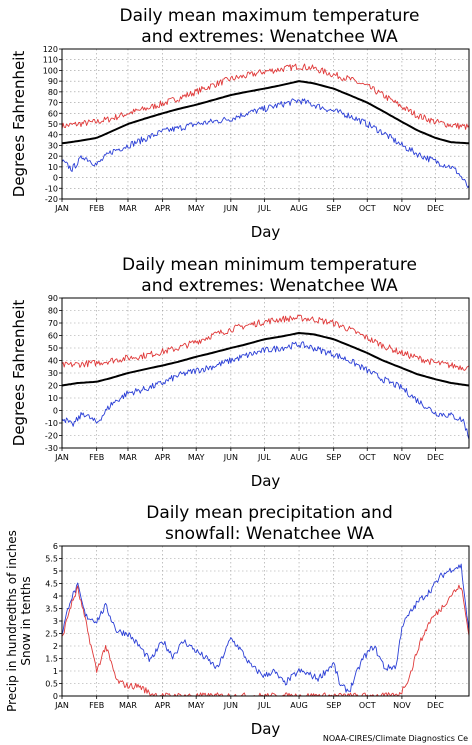 This screenshot has width=472, height=745. What do you see at coordinates (26, 620) in the screenshot?
I see `y-axis-label-line-2: Snow in tenths` at bounding box center [26, 620].